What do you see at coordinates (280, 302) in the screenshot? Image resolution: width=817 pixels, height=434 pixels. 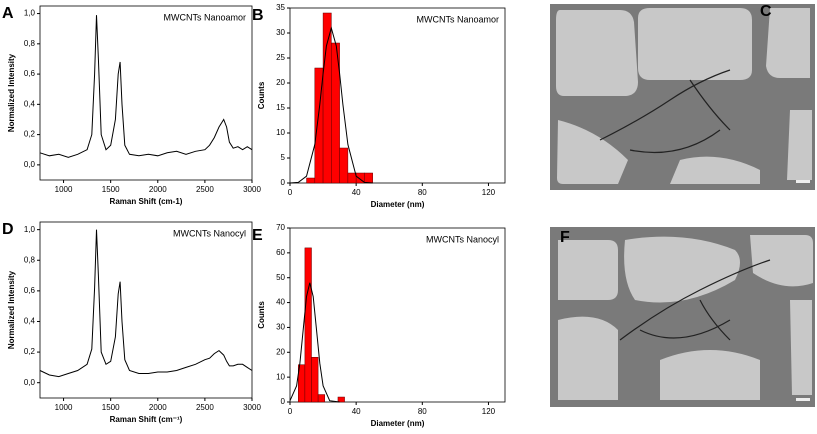 I see `y-tick-label: 40` at bounding box center [280, 302].